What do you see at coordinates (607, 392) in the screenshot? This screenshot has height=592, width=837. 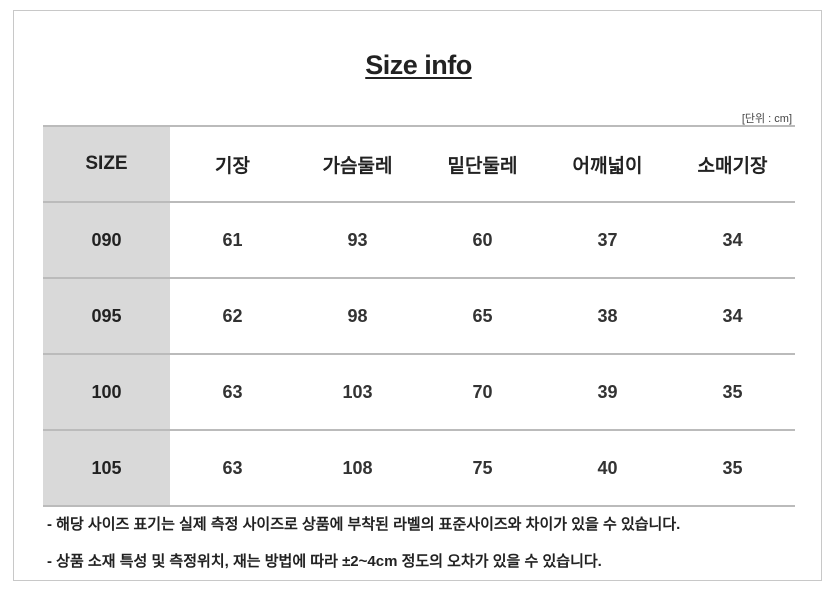 I see `value-cell: 39` at bounding box center [607, 392].